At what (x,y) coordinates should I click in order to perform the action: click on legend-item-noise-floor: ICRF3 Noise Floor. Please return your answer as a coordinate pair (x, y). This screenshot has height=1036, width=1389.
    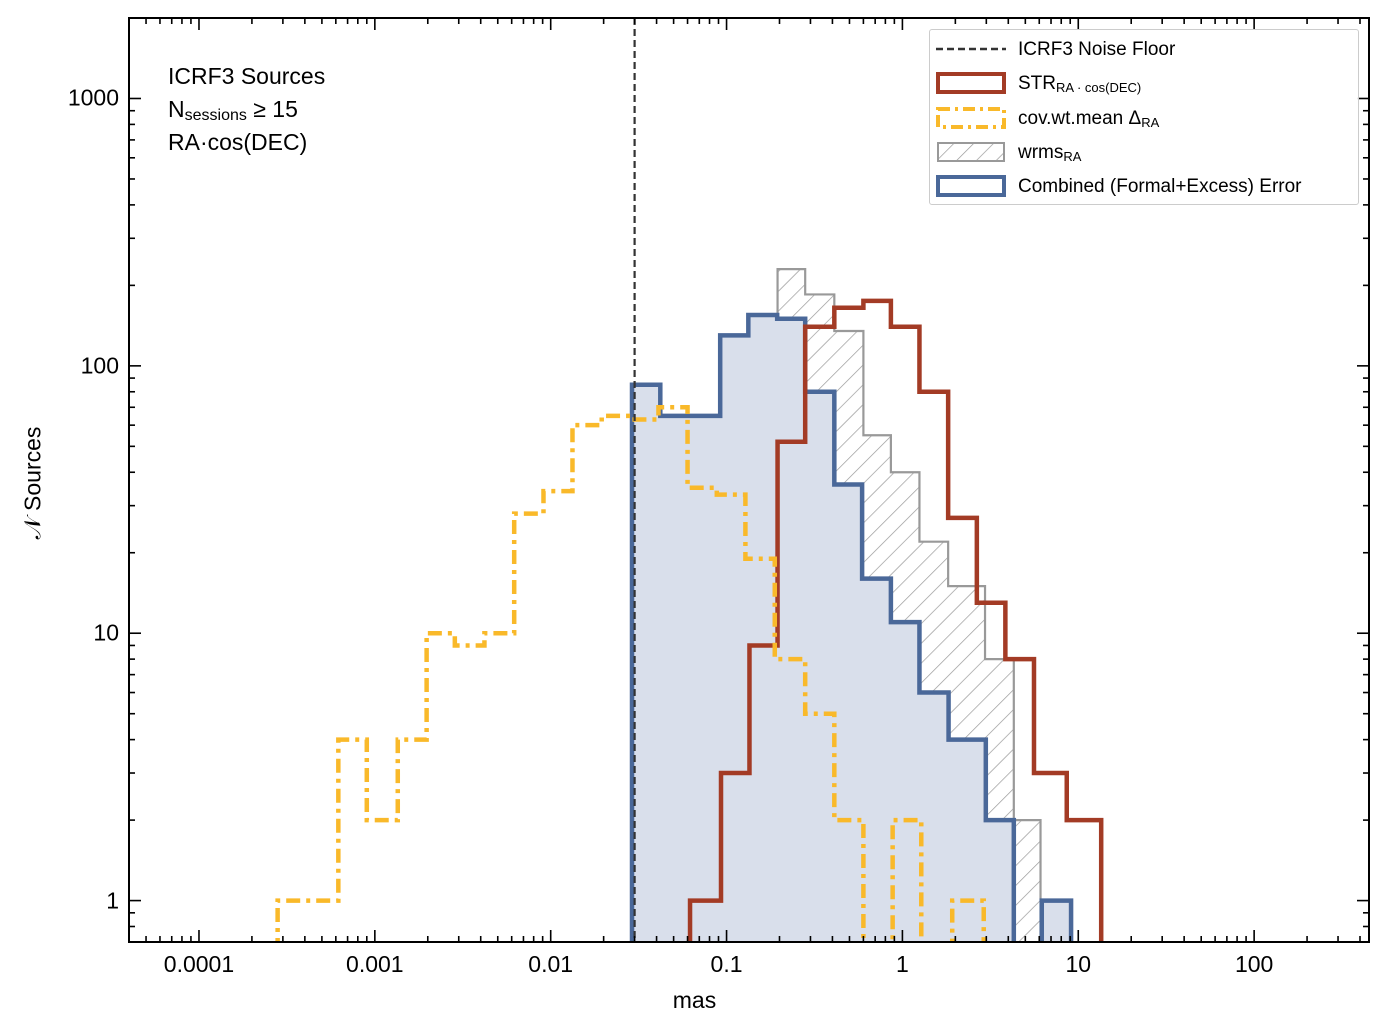
    Looking at the image, I should click on (1144, 49).